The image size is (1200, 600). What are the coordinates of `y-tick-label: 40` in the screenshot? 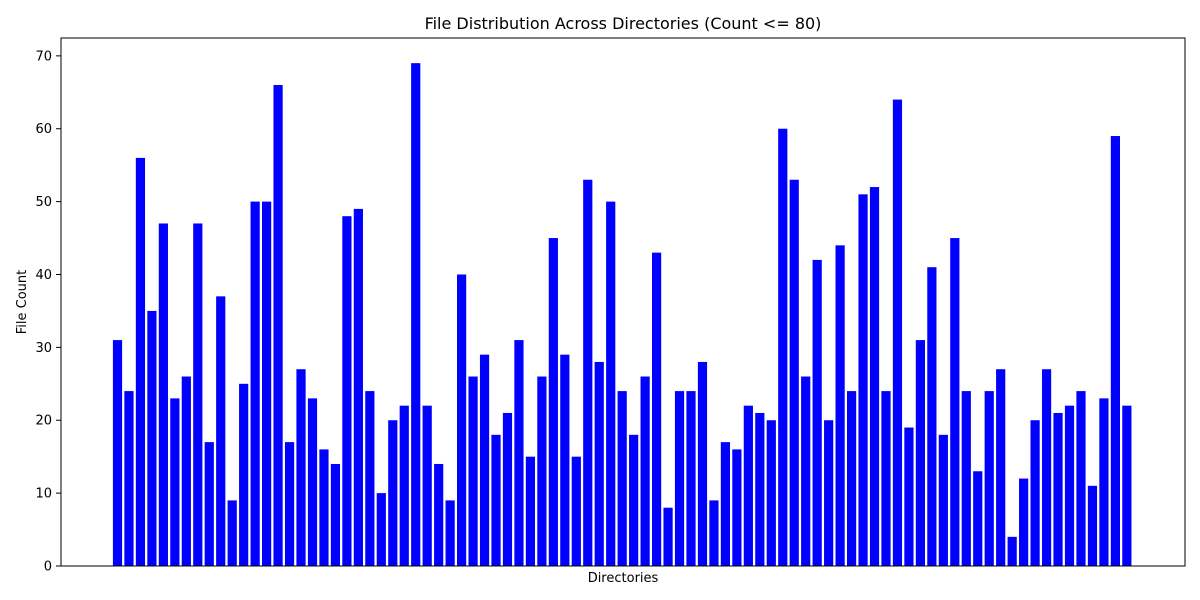 It's located at (43, 275).